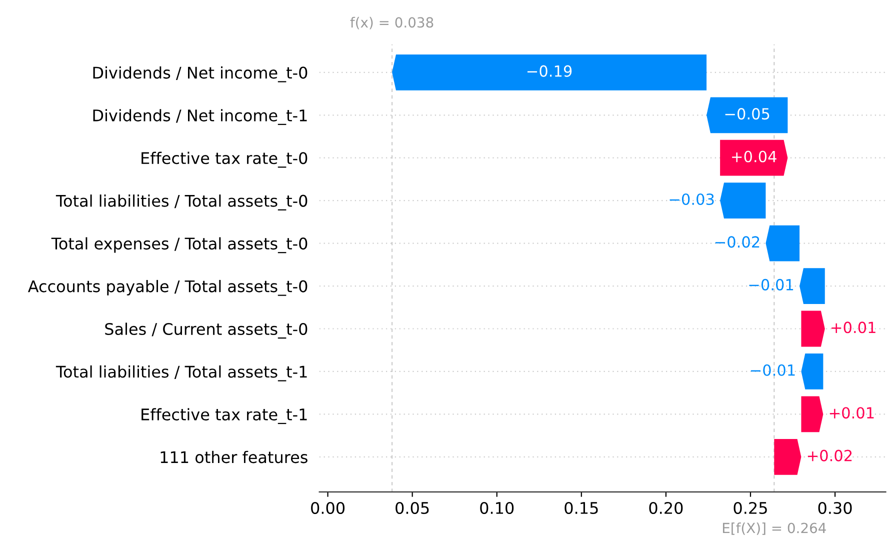 This screenshot has width=892, height=546. Describe the element at coordinates (168, 288) in the screenshot. I see `y-tick-label: Accounts payable / Total assets_t-0` at that location.